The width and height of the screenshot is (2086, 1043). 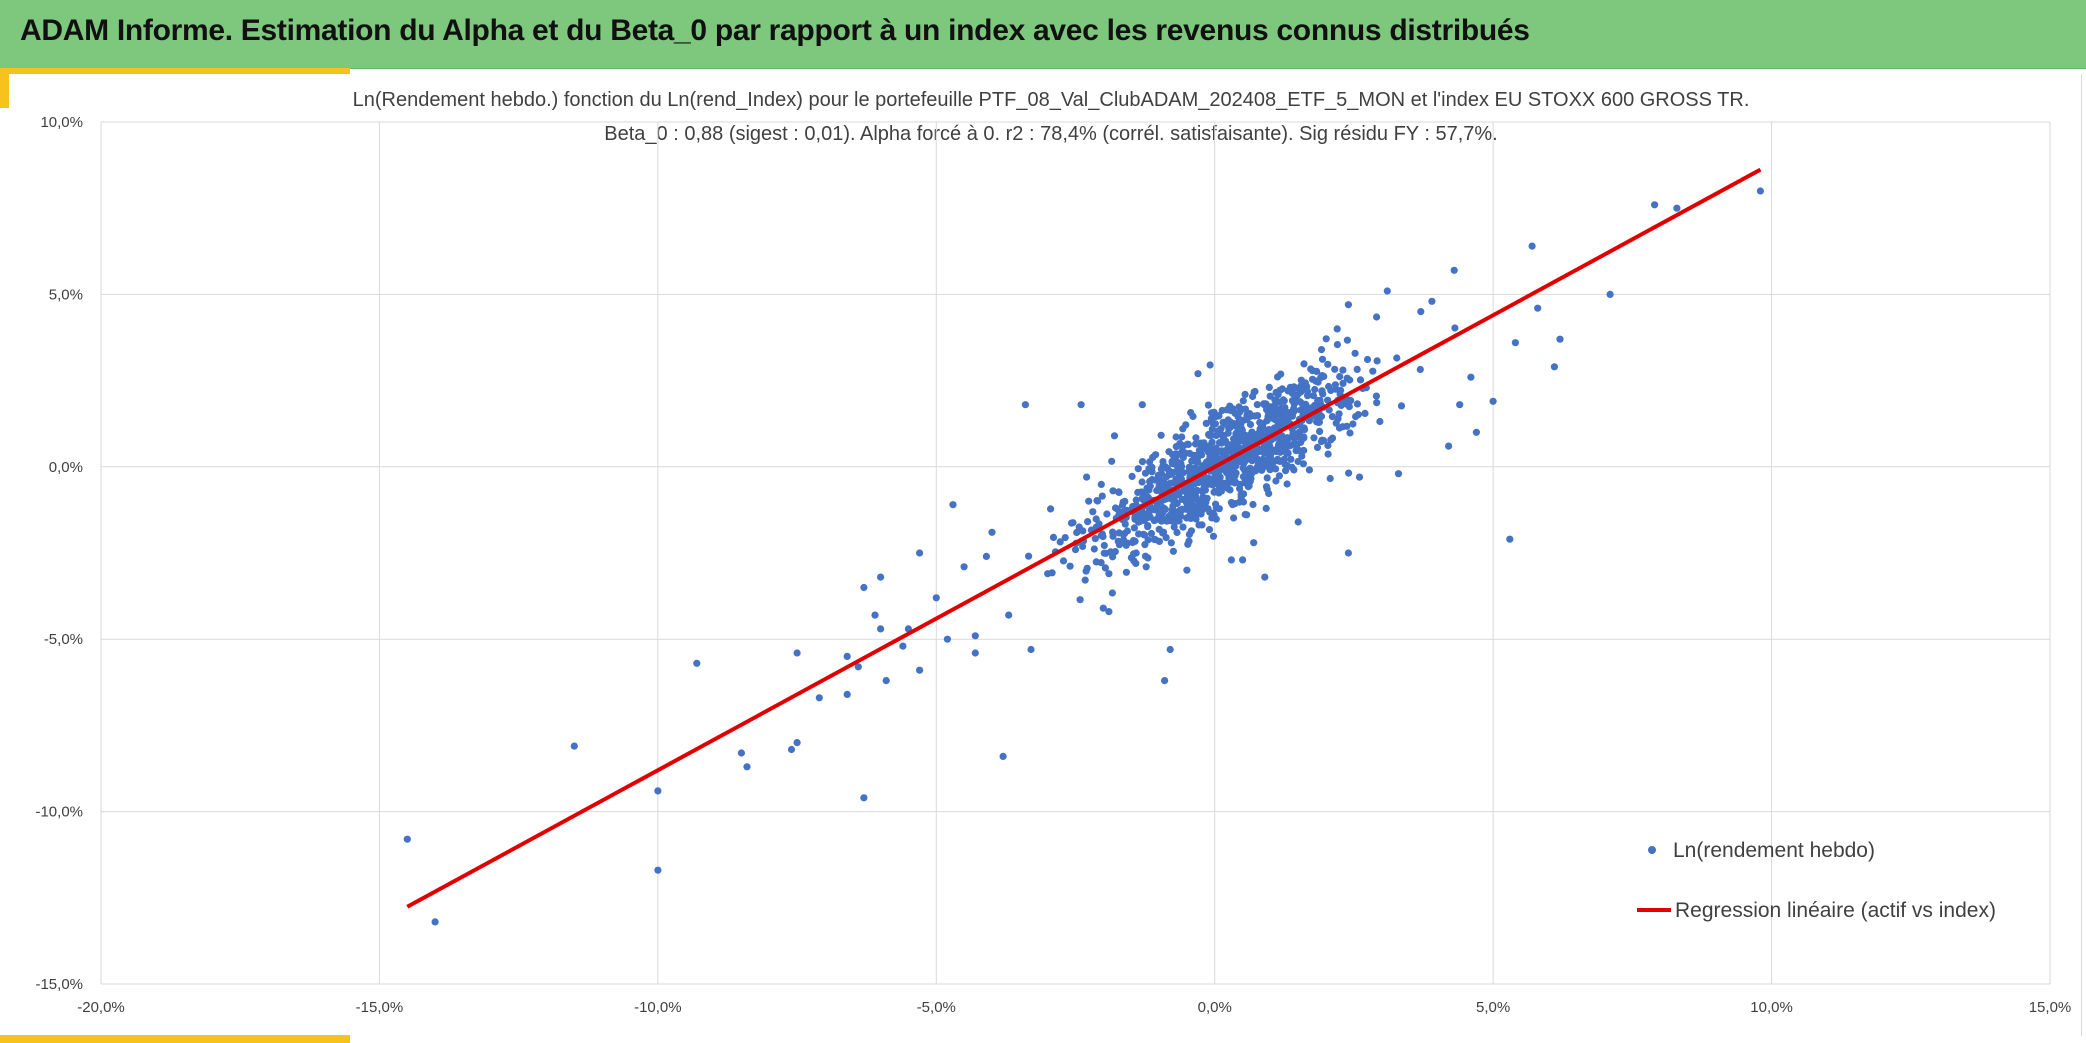 What do you see at coordinates (1652, 850) in the screenshot?
I see `legend-point-marker` at bounding box center [1652, 850].